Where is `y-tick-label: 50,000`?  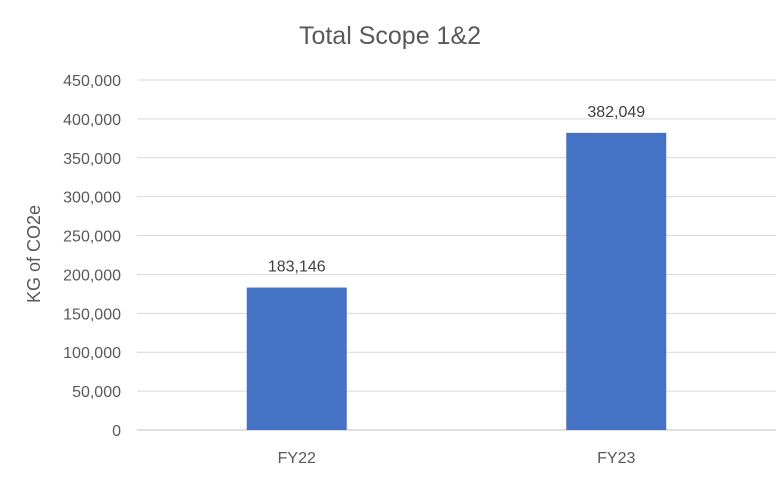 y-tick-label: 50,000 is located at coordinates (96, 392).